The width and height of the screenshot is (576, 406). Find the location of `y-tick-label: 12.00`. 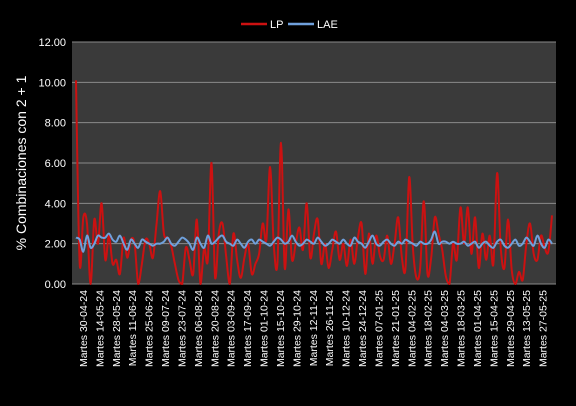

y-tick-label: 12.00 is located at coordinates (52, 43).